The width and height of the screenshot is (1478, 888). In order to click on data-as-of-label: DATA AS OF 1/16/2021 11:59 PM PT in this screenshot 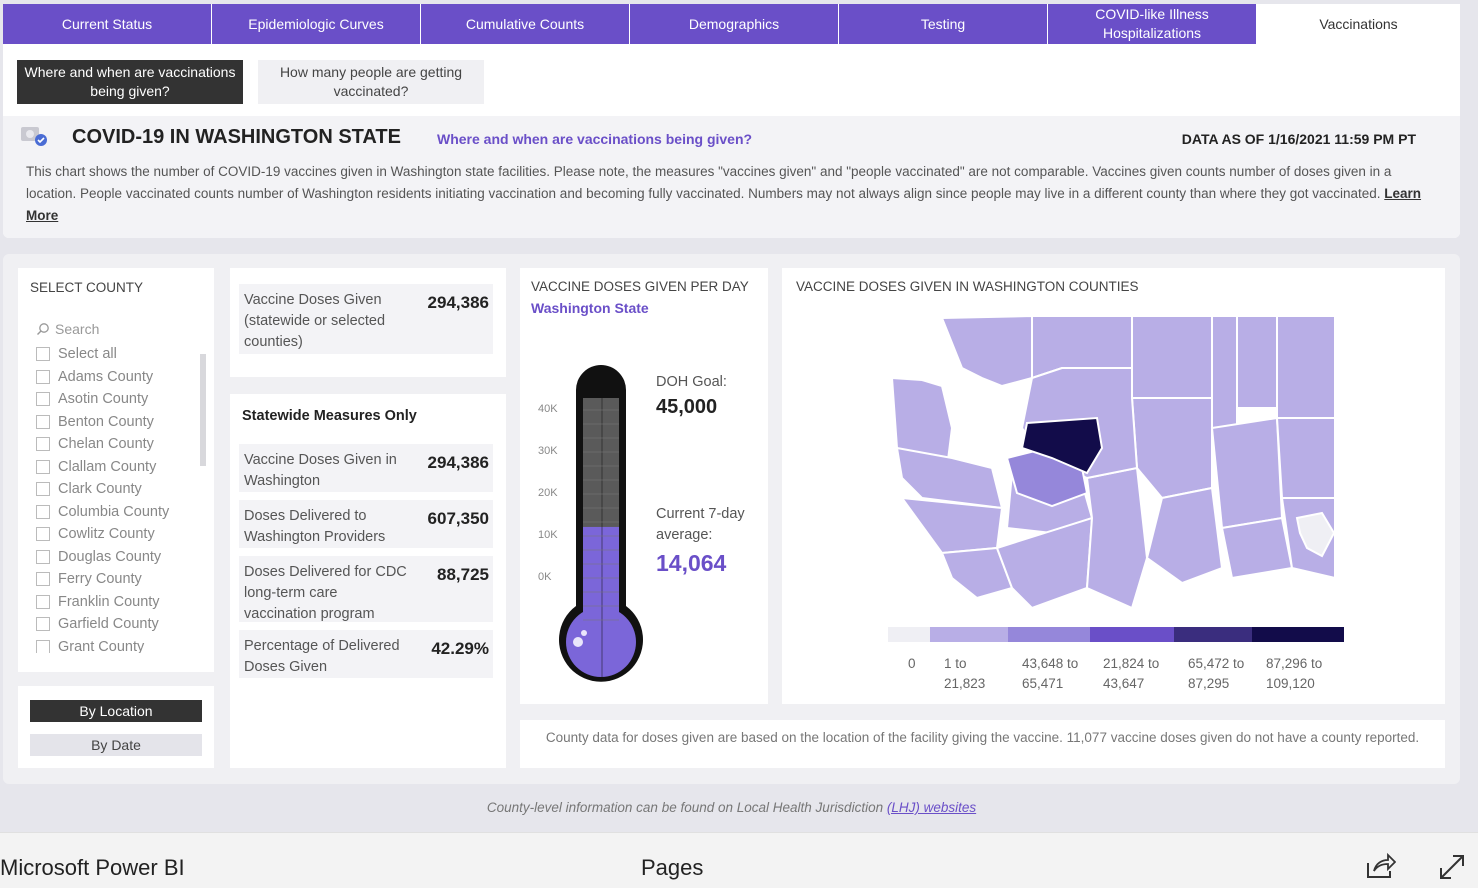, I will do `click(1298, 139)`.